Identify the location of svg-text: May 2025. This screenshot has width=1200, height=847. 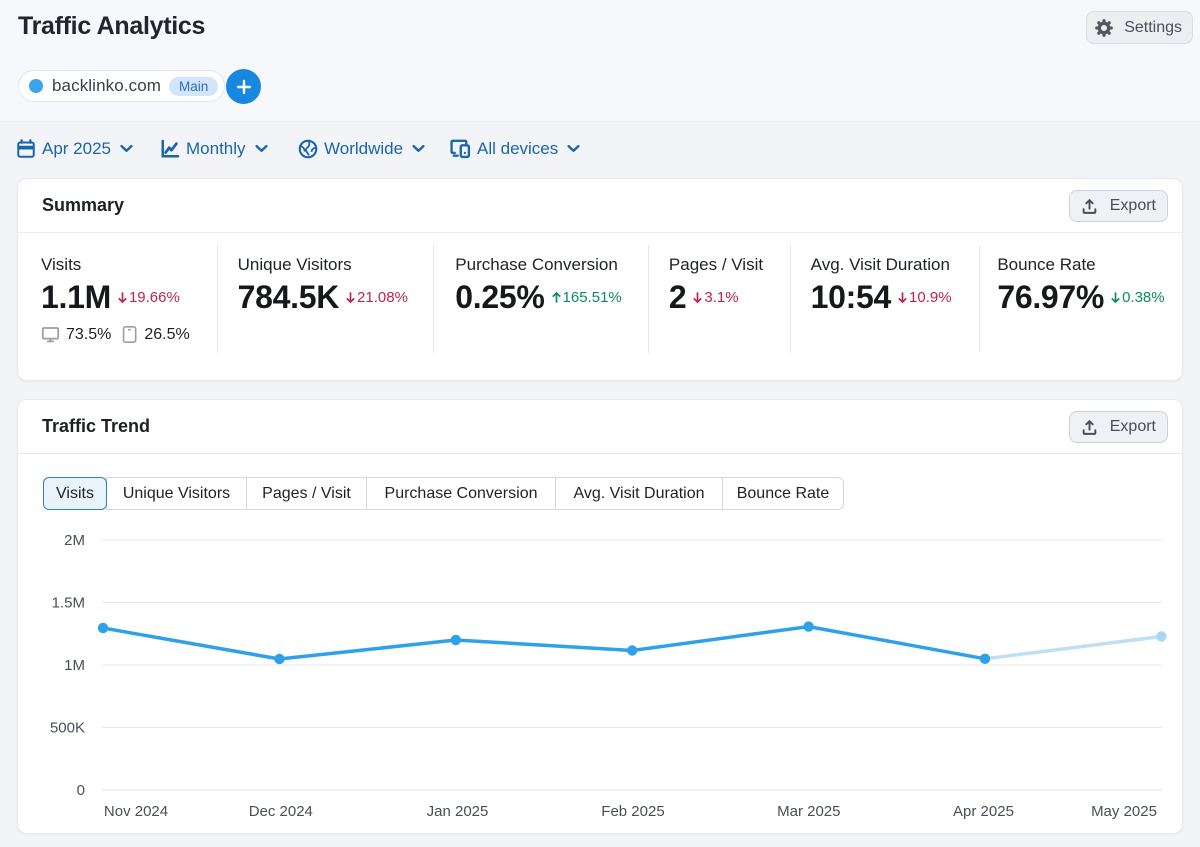
(1124, 811).